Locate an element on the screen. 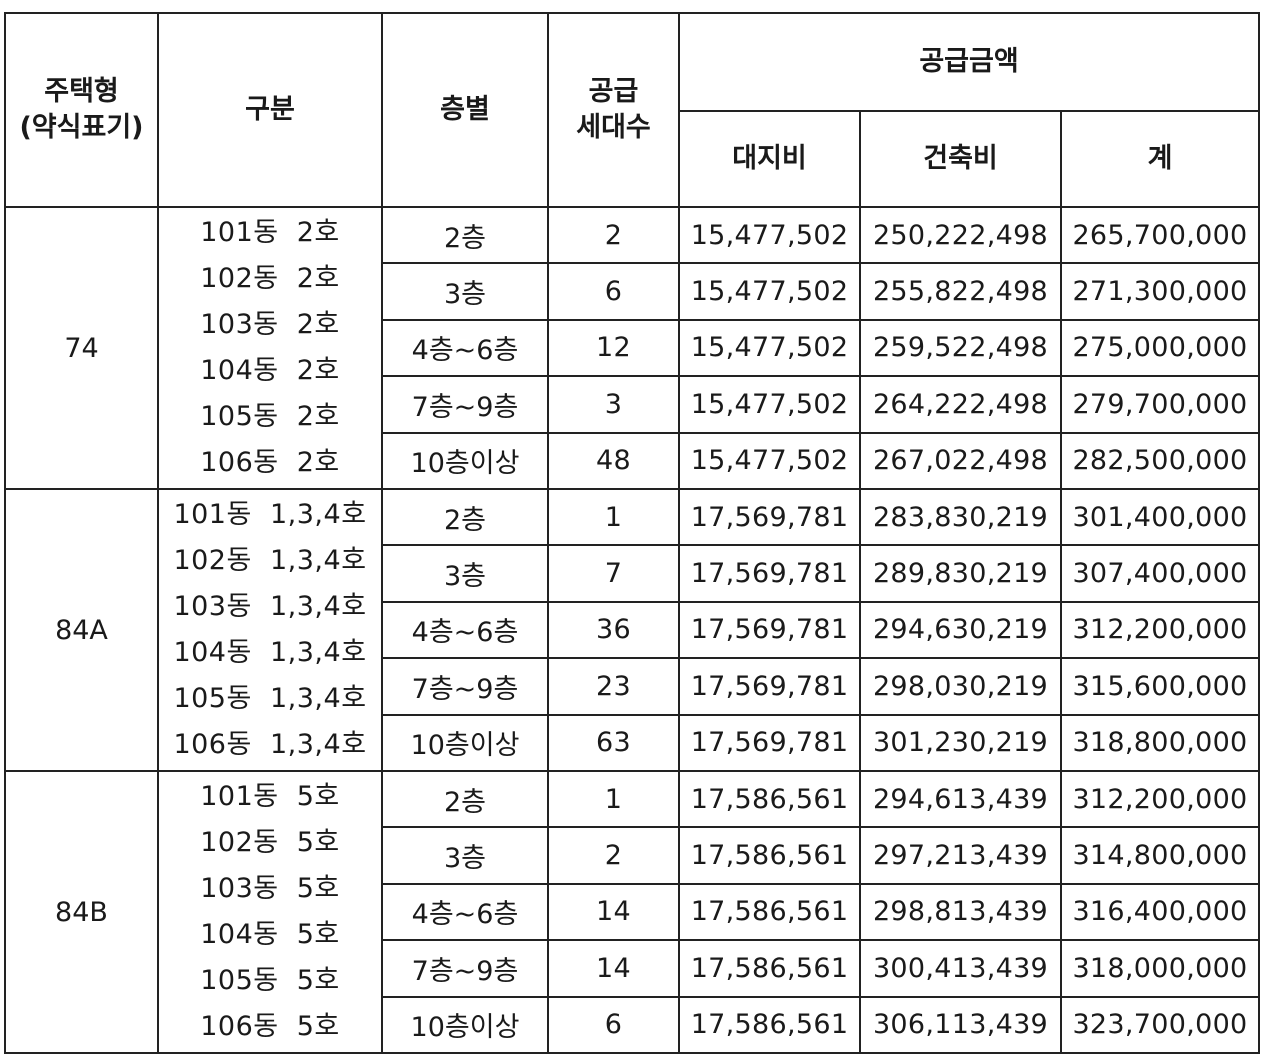 The image size is (1264, 1054). dong-line: 102동 2호 is located at coordinates (270, 278).